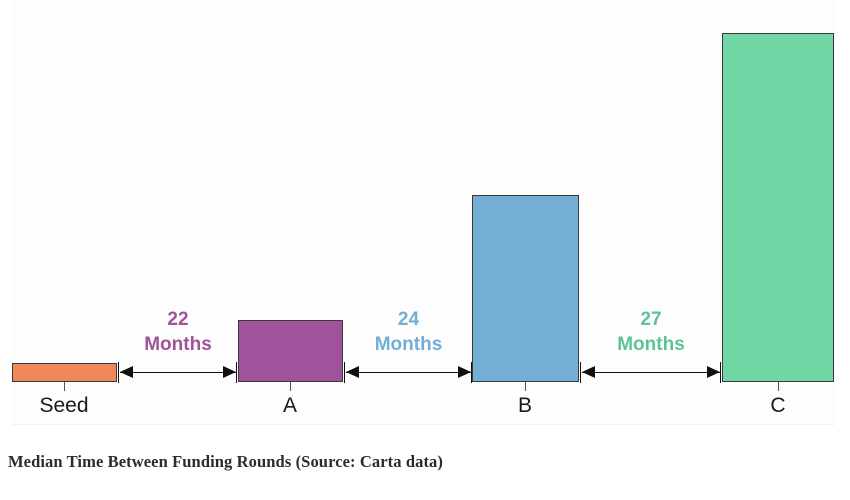  I want to click on gap-label-unit-1: Months, so click(178, 345).